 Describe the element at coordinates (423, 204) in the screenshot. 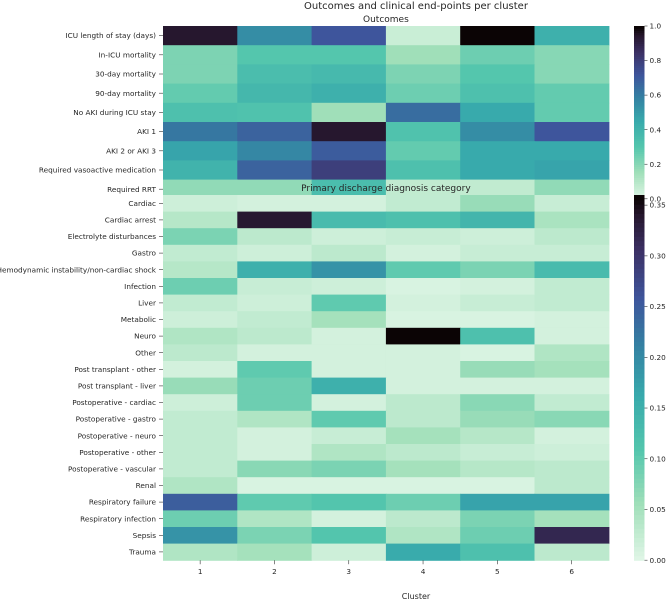

I see `diagnosis-cell-r0-c3` at that location.